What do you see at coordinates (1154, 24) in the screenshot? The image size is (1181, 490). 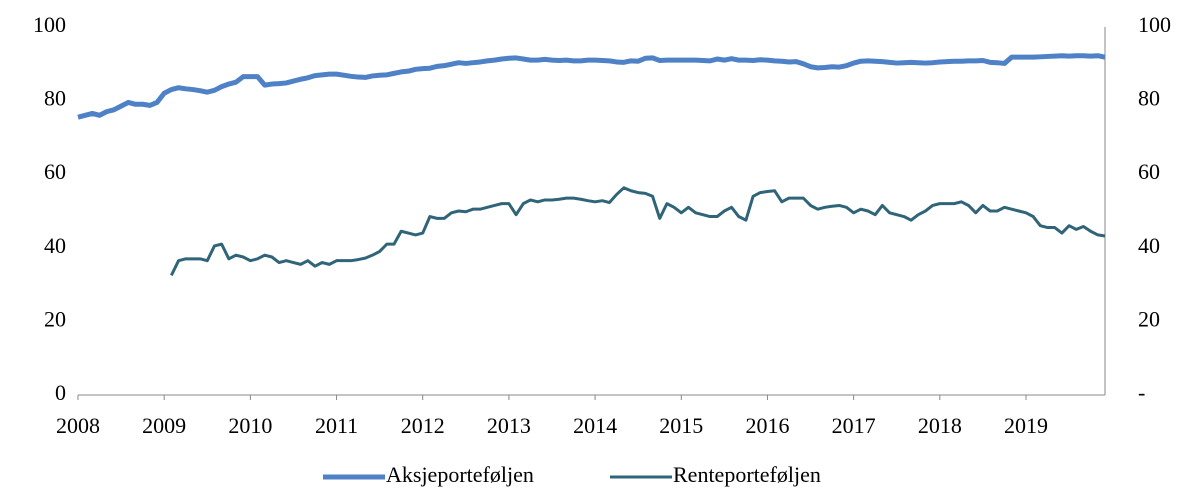 I see `y2-tick-label: 100` at bounding box center [1154, 24].